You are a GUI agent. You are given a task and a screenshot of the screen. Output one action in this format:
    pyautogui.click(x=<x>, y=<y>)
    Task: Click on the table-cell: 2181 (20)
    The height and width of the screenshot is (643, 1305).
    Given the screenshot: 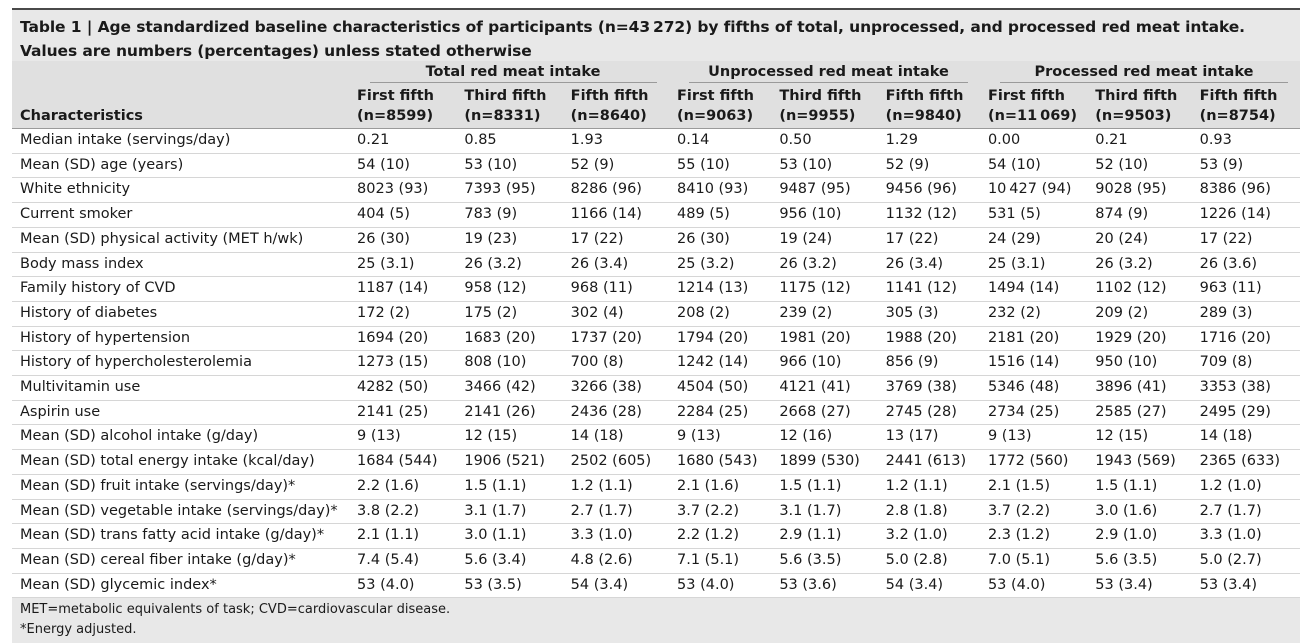 What is the action you would take?
    pyautogui.click(x=1033, y=339)
    